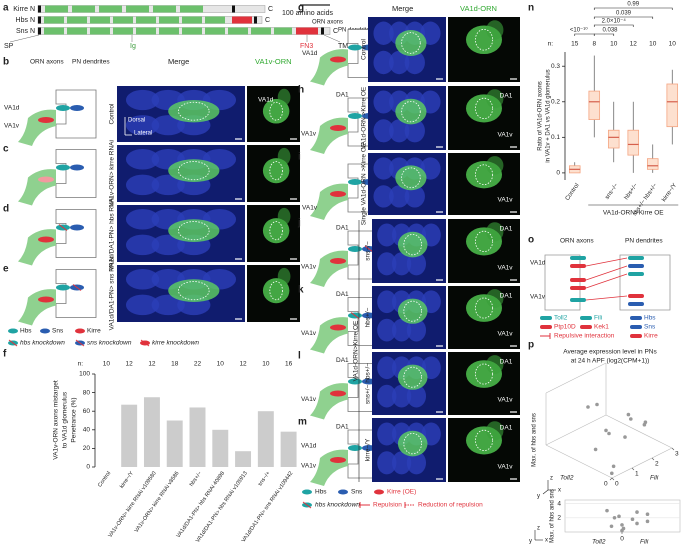 Image resolution: width=685 pixels, height=548 pixels. Describe the element at coordinates (657, 464) in the screenshot. I see `tick-label: 2` at that location.